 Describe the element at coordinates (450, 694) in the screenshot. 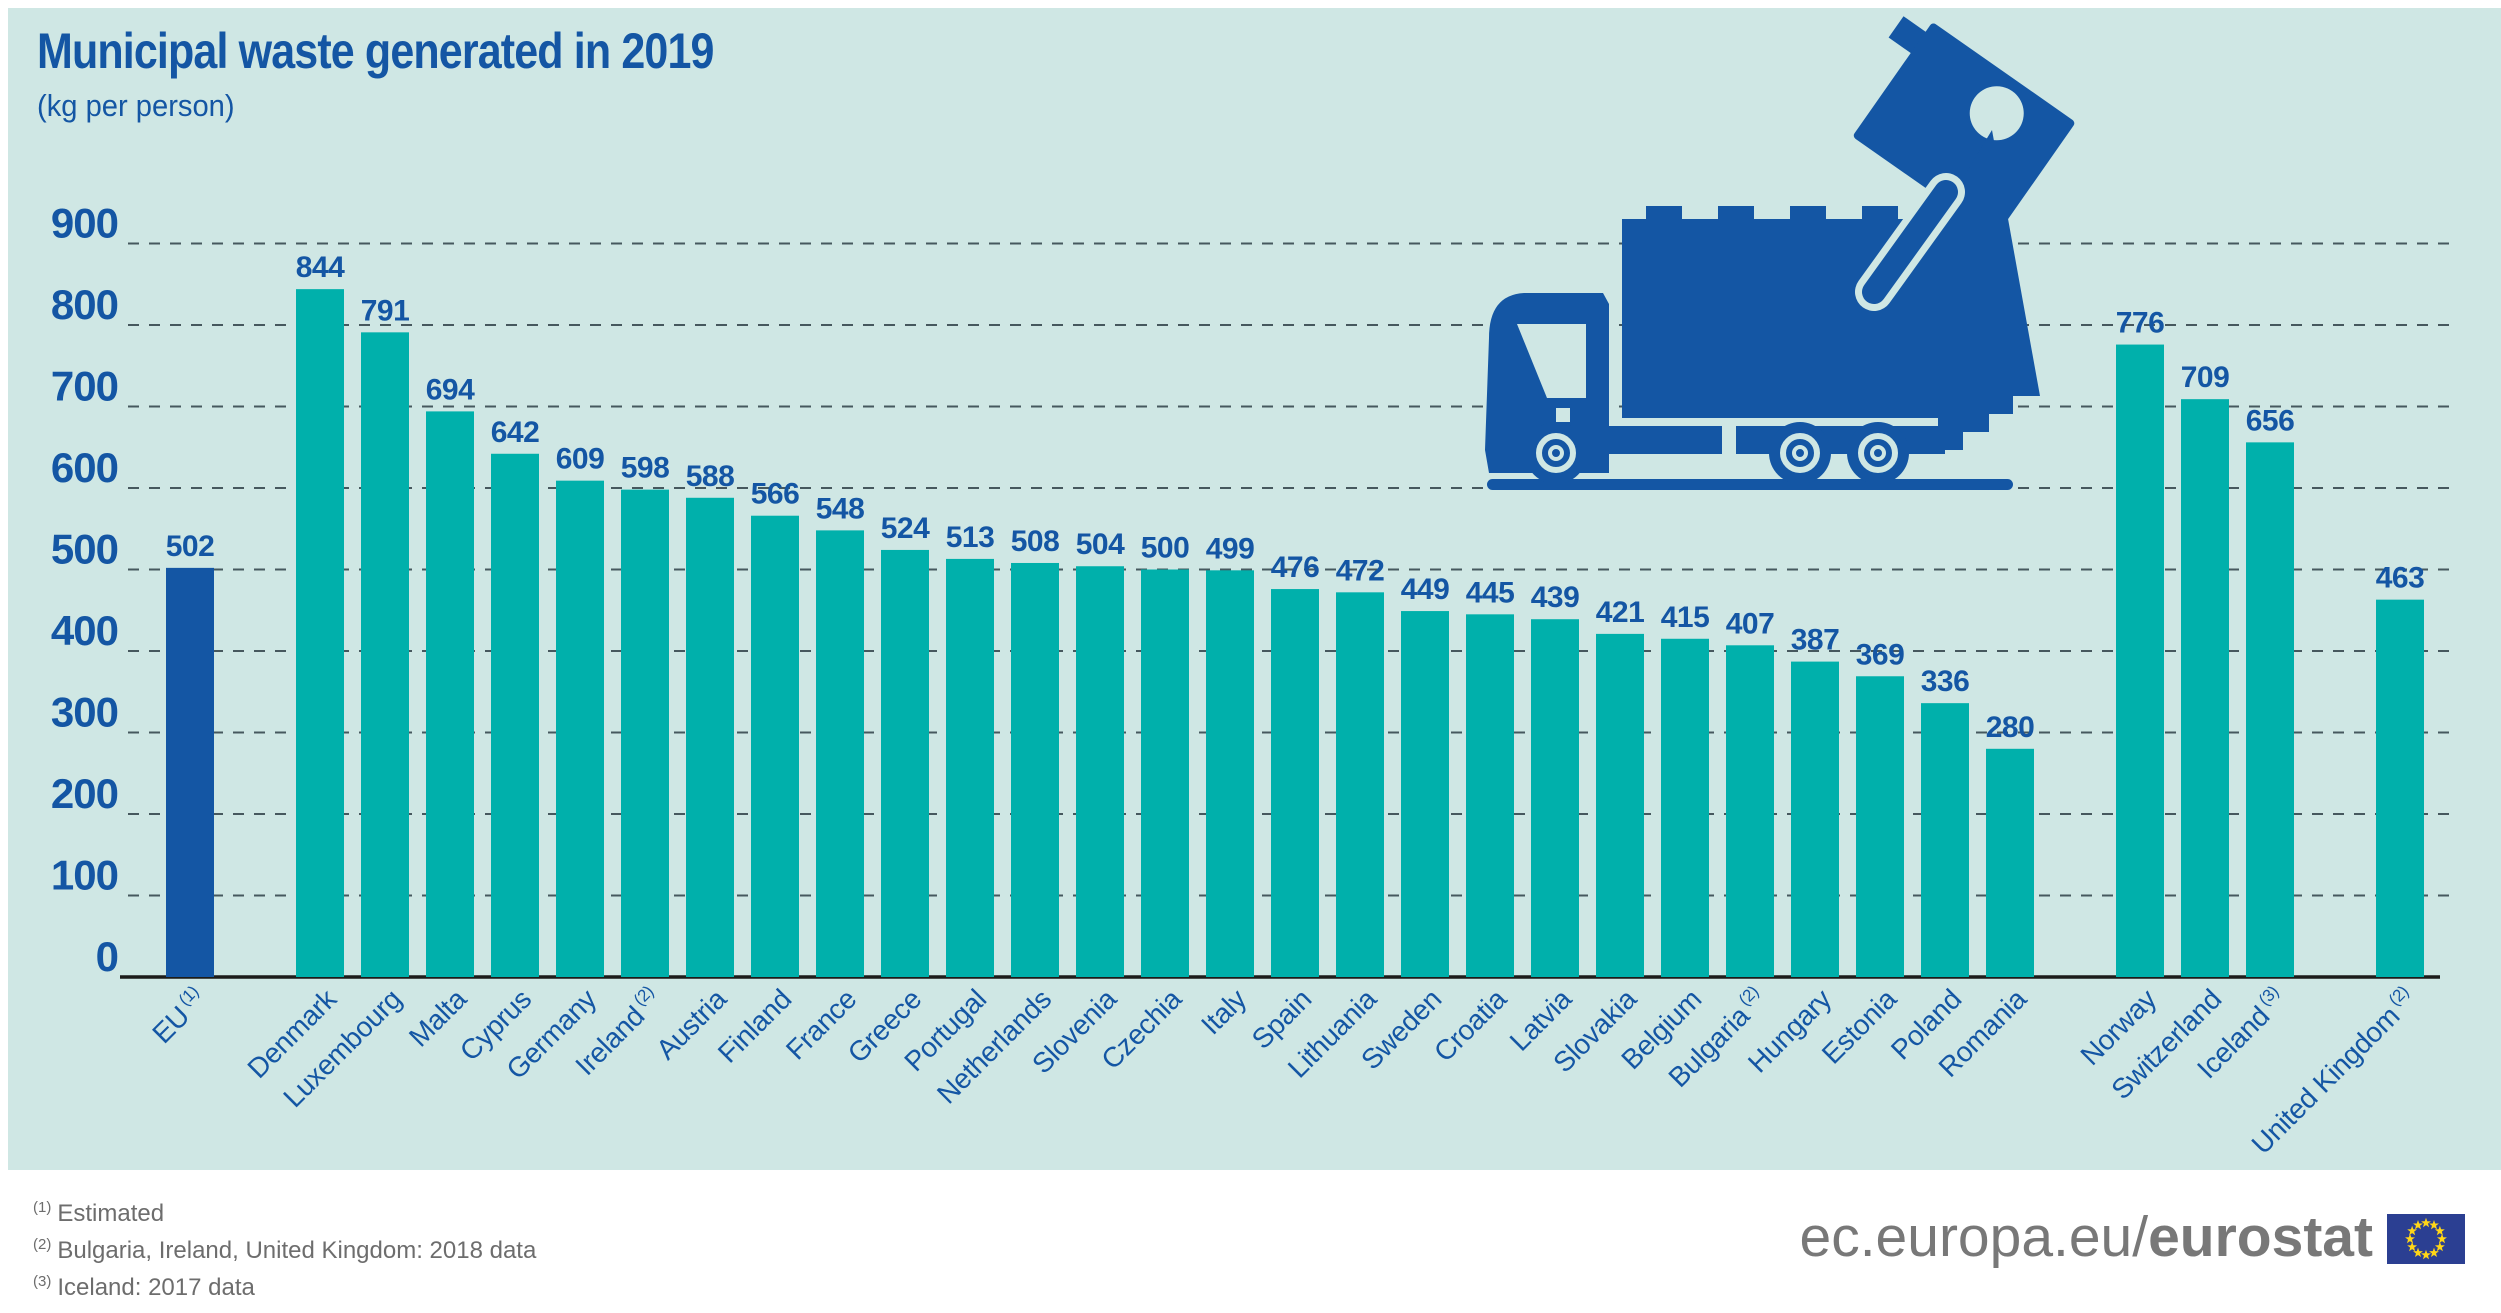

I see `bar-malta` at that location.